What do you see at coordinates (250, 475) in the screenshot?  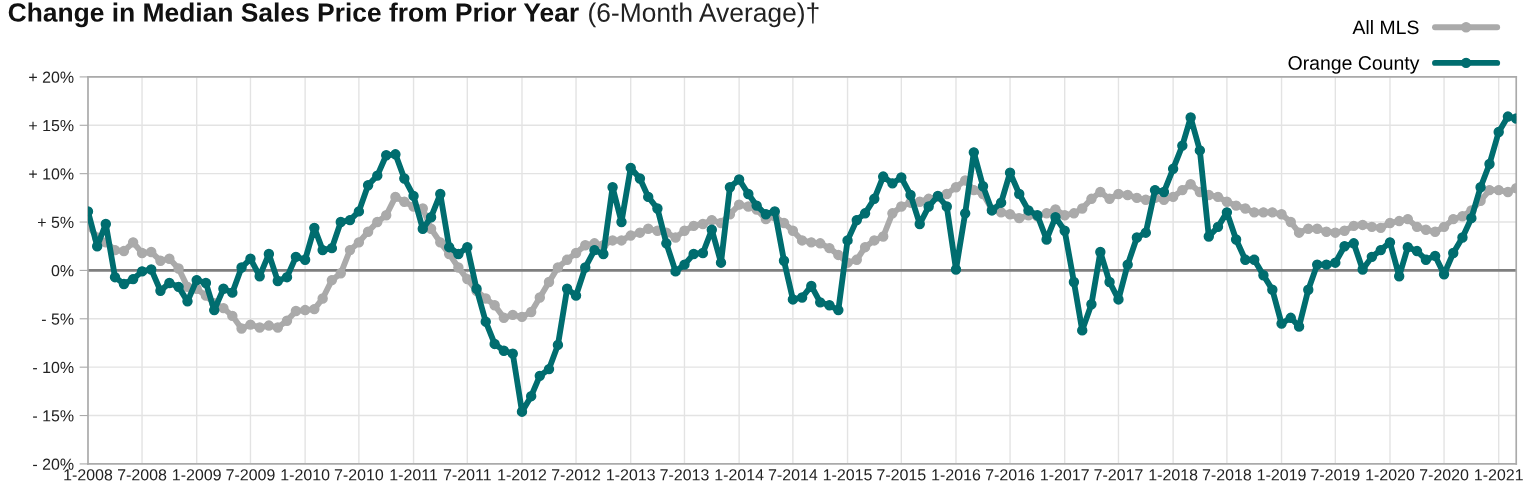 I see `x-tick-label: 7-2009` at bounding box center [250, 475].